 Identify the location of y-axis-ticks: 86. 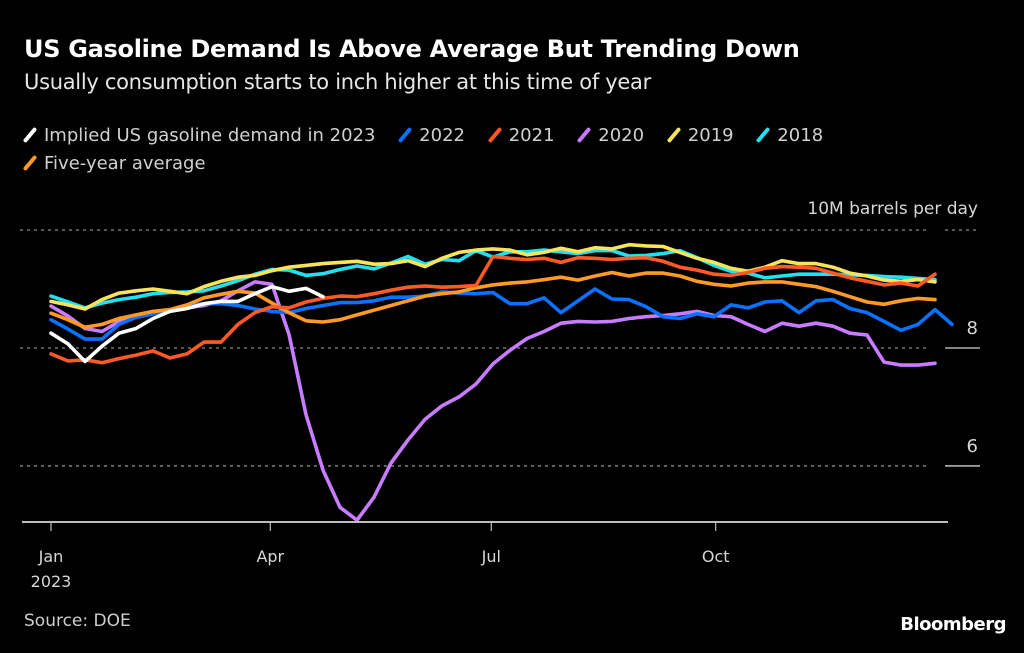
(972, 387).